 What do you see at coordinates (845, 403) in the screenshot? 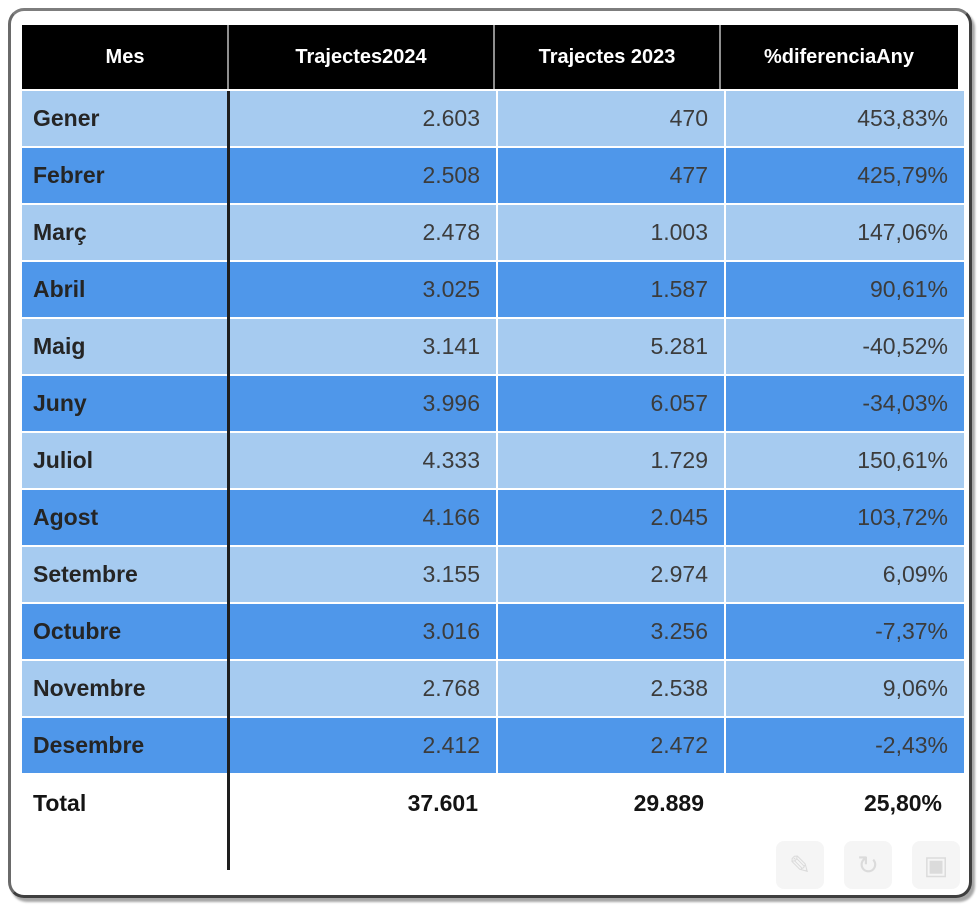
I see `value-cell: -34,03%` at bounding box center [845, 403].